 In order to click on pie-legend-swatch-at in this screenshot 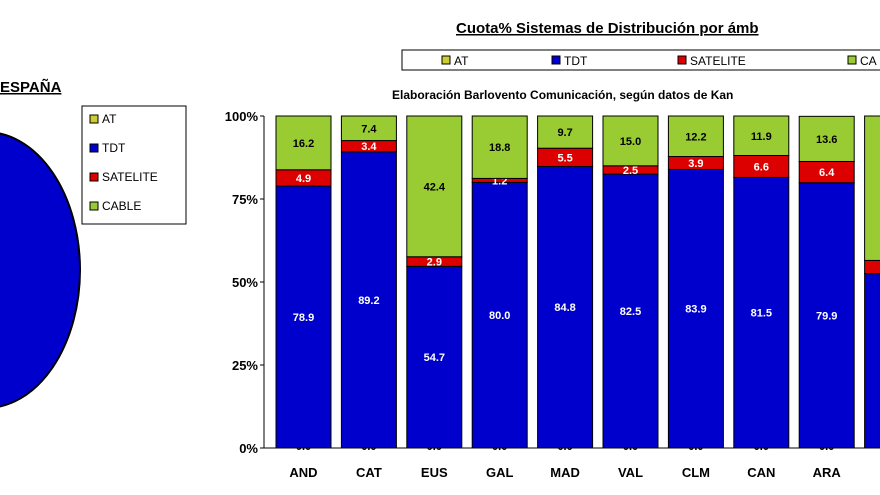, I will do `click(94, 119)`.